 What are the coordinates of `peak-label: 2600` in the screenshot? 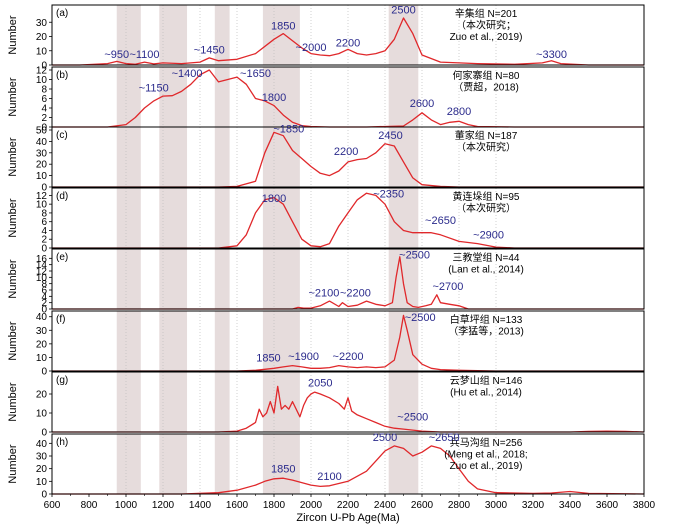 It's located at (422, 104).